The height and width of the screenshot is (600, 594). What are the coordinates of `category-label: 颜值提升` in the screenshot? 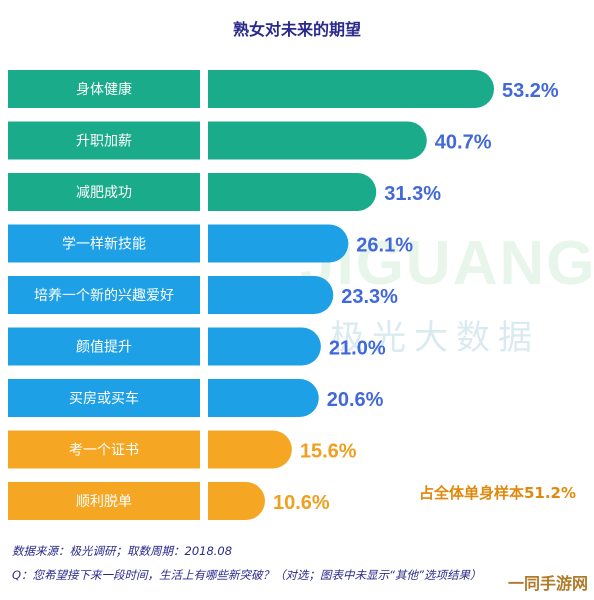 It's located at (104, 348).